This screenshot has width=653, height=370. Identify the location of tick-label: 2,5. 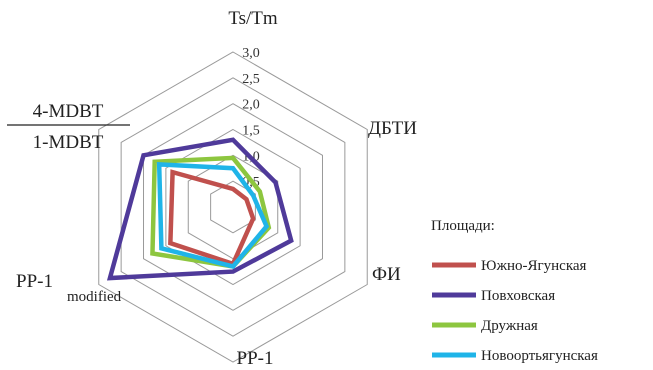
(251, 79).